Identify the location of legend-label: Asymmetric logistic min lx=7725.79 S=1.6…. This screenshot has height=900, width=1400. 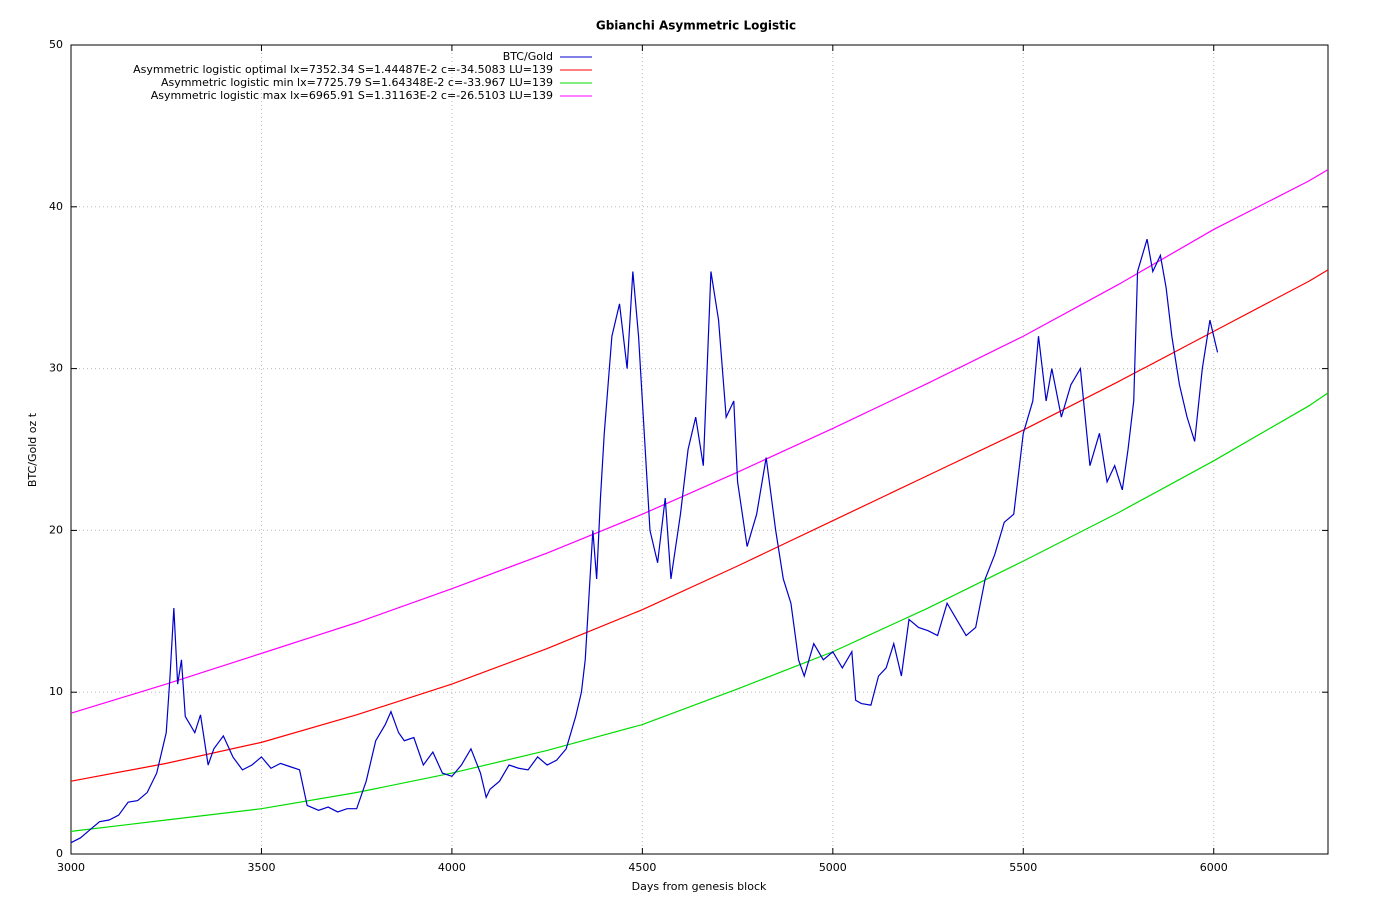
(357, 82).